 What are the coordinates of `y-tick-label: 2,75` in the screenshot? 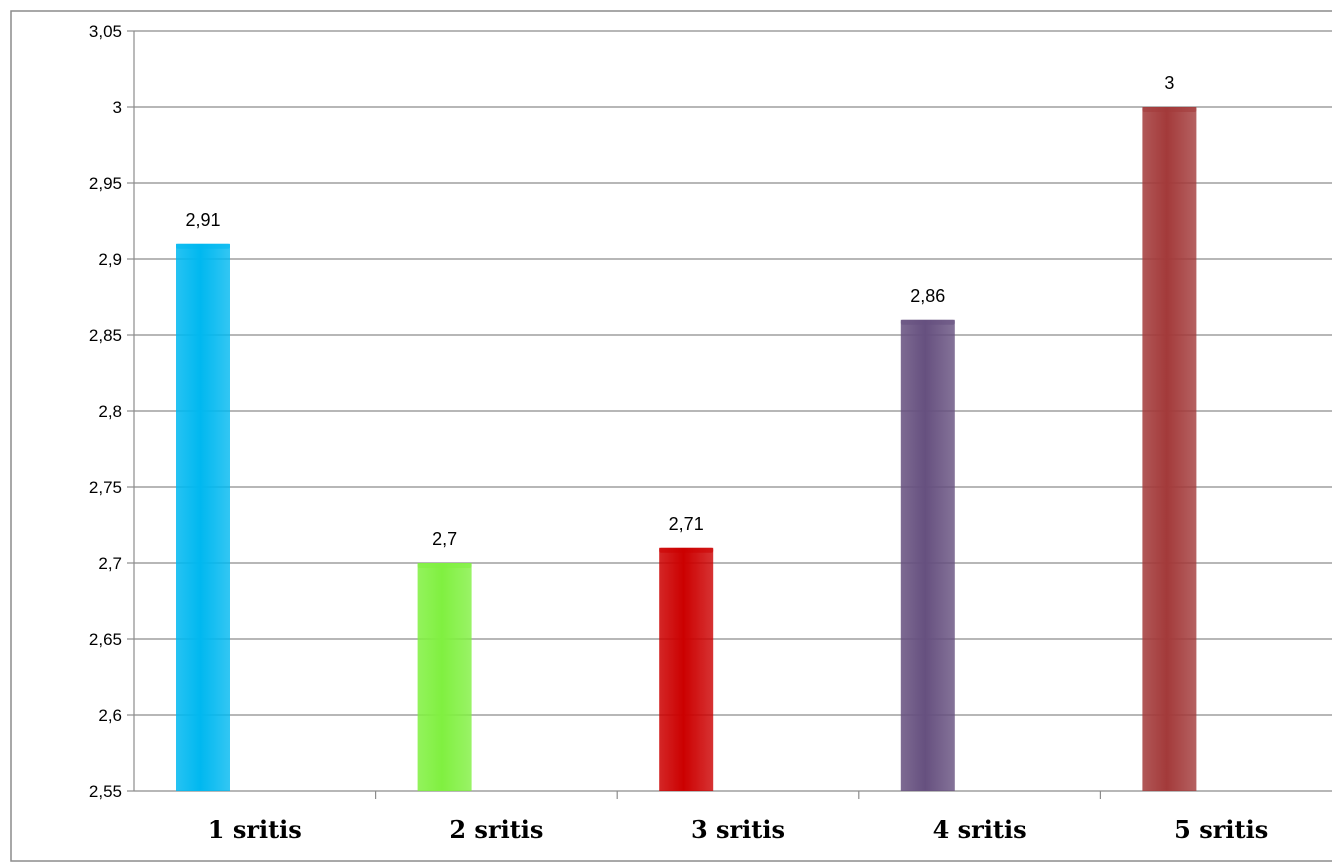 It's located at (105, 487).